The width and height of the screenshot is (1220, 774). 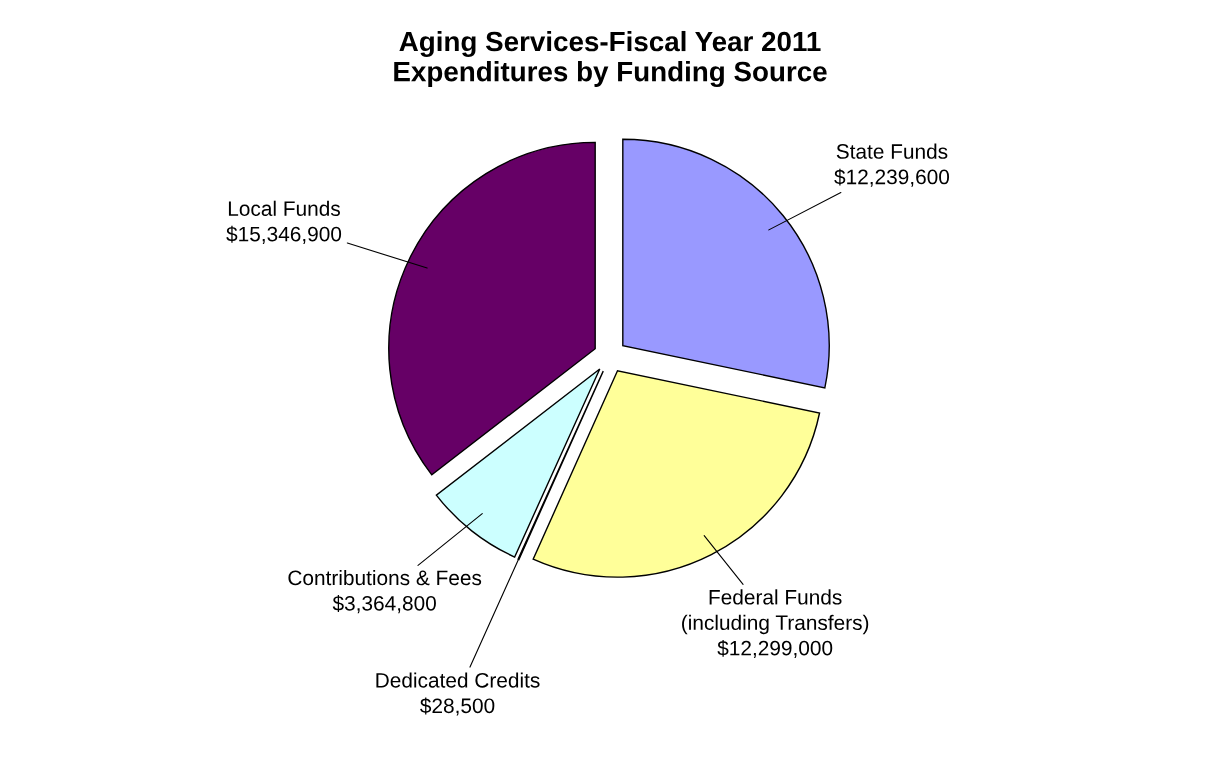 What do you see at coordinates (892, 177) in the screenshot?
I see `data-label: $12,239,600` at bounding box center [892, 177].